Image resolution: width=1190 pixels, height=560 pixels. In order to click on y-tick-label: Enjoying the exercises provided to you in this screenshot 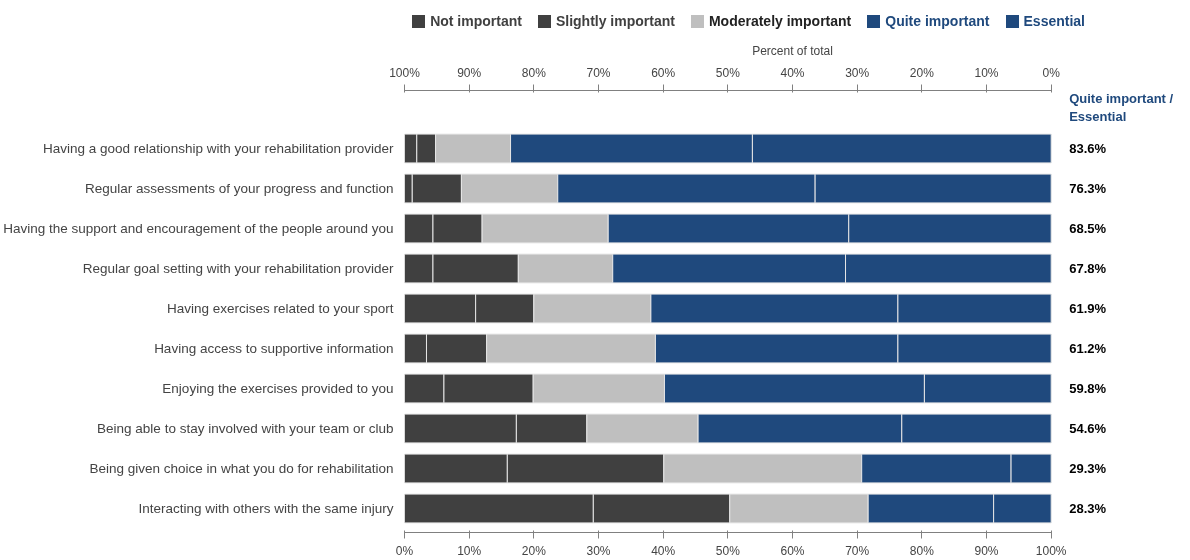, I will do `click(278, 388)`.